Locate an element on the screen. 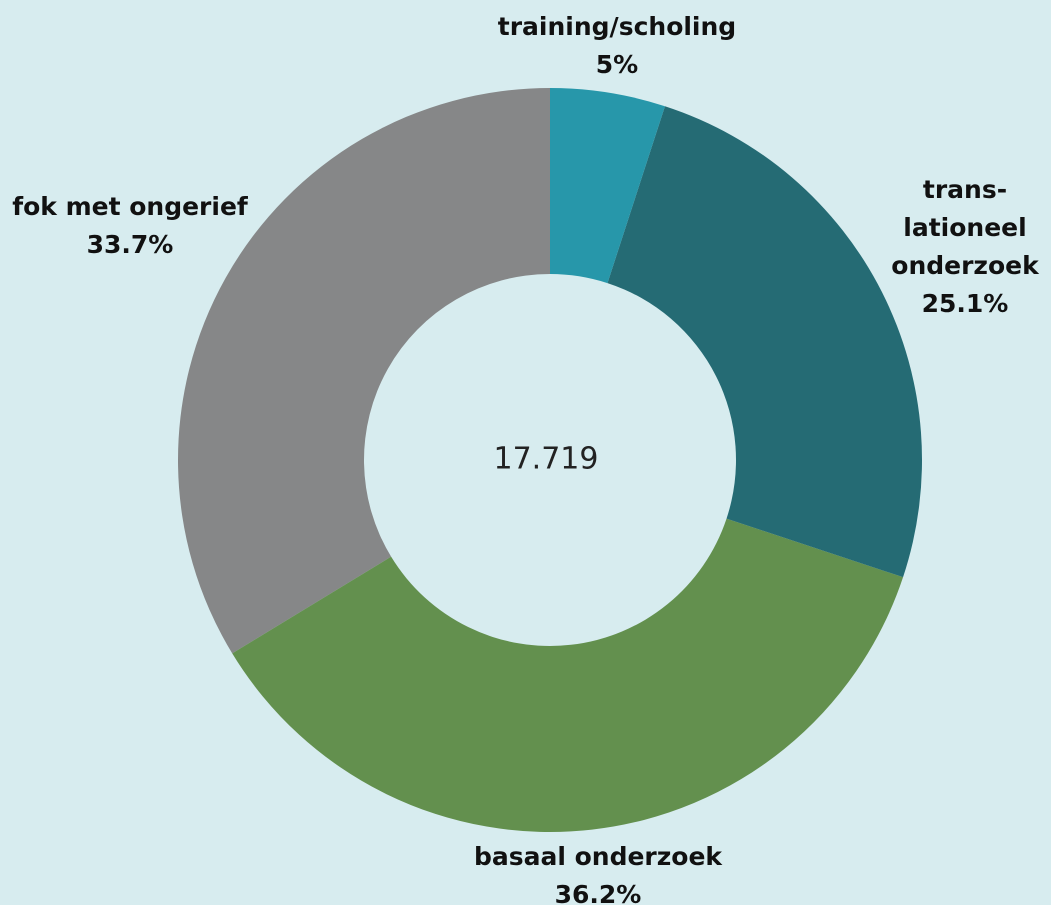 Image resolution: width=1051 pixels, height=905 pixels. value-label: 33.7% is located at coordinates (130, 244).